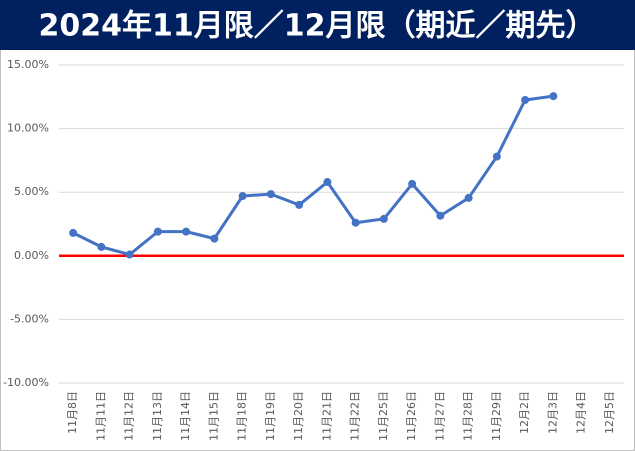  I want to click on x-tick-label: 11月15日, so click(213, 416).